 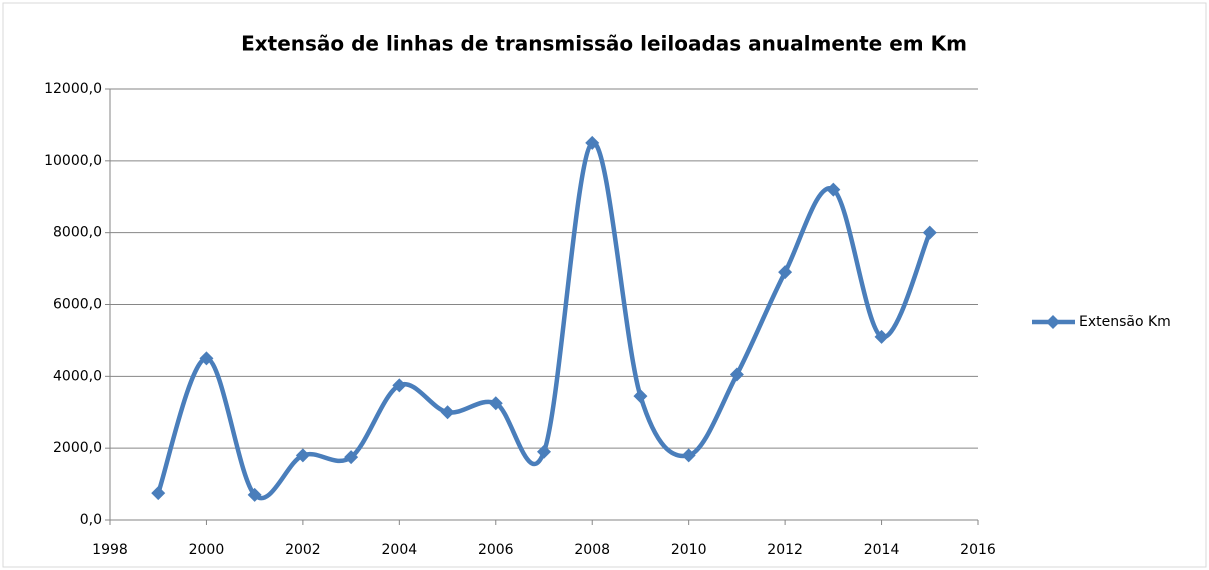 What do you see at coordinates (303, 550) in the screenshot?
I see `x-tick-label: 2002` at bounding box center [303, 550].